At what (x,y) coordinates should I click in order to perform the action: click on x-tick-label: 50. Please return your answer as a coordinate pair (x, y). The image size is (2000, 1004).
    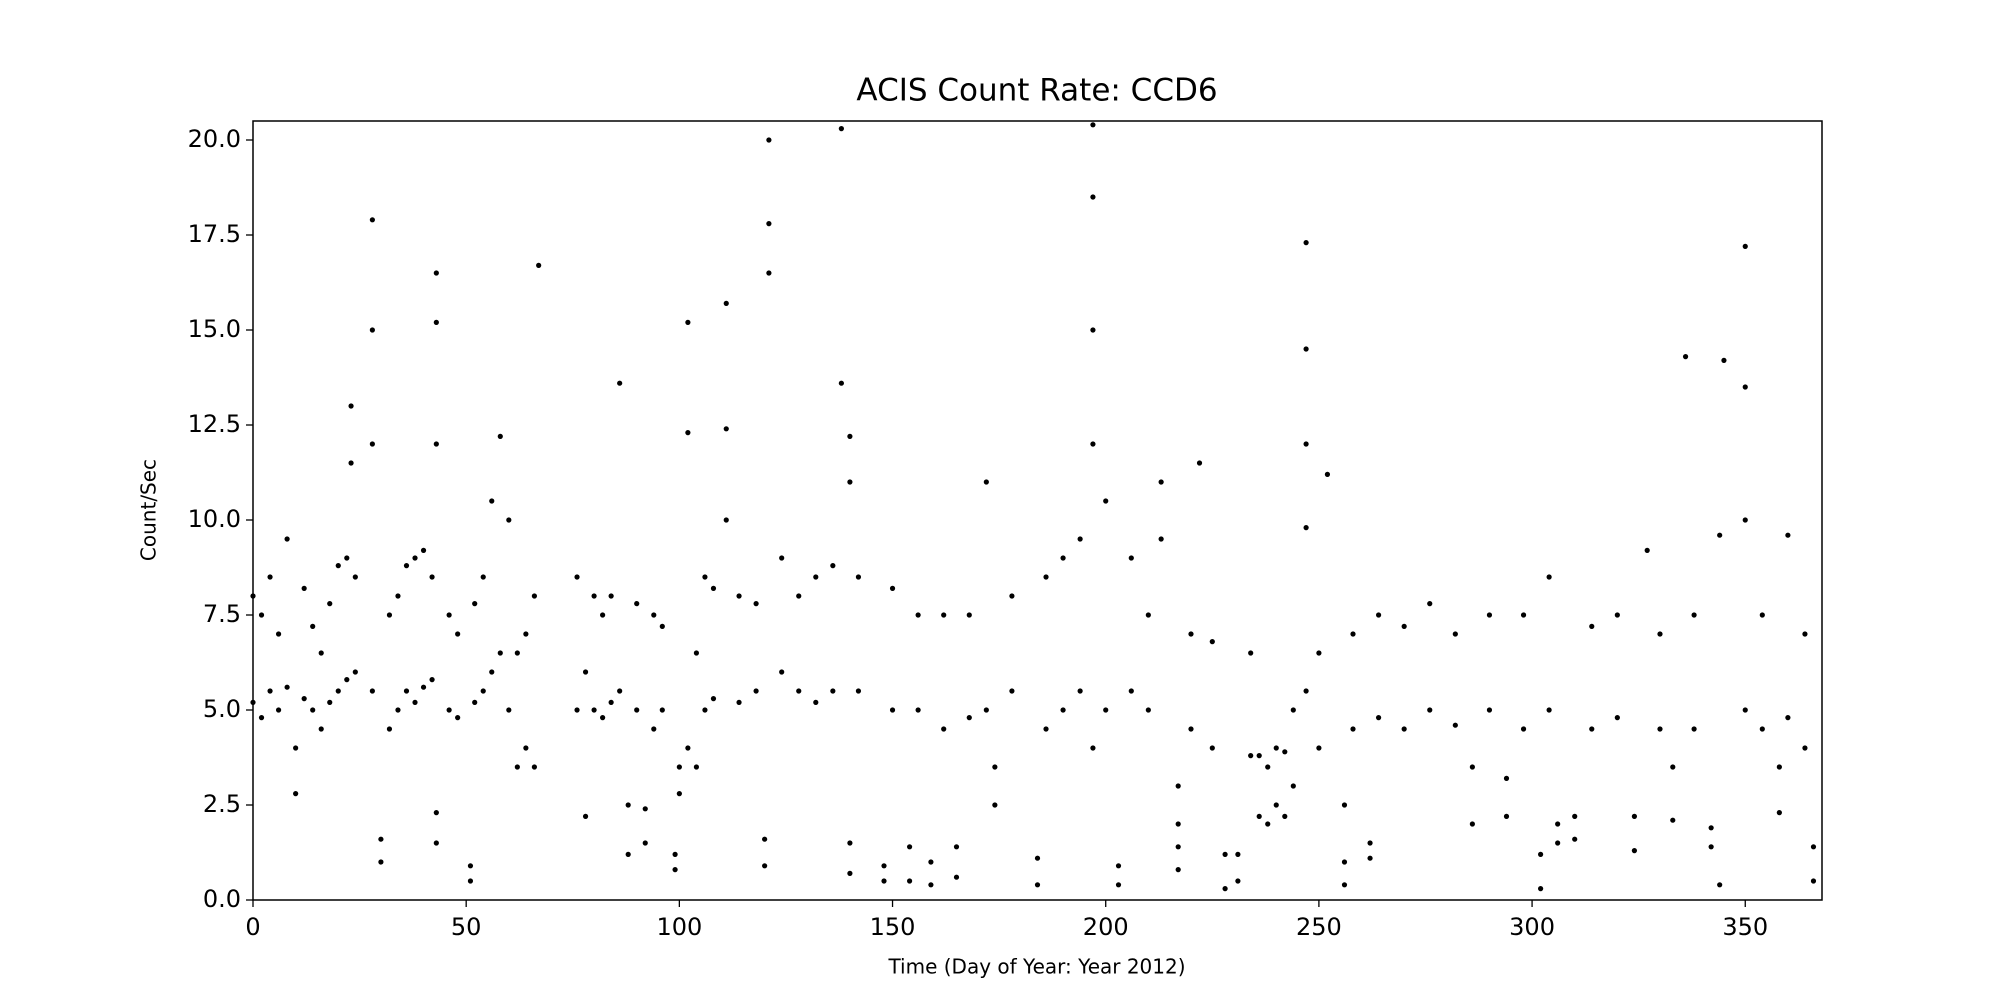
    Looking at the image, I should click on (466, 927).